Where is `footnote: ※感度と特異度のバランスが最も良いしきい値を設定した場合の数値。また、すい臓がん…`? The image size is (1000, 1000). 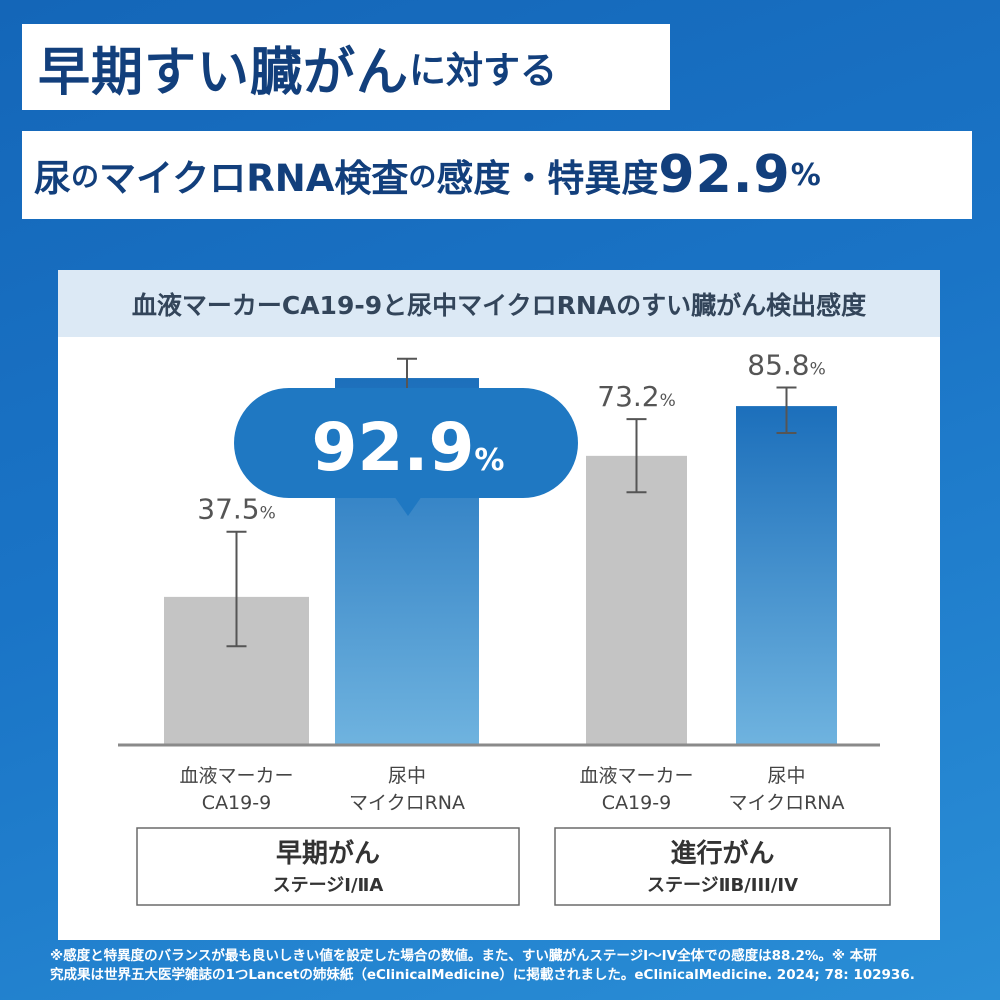 footnote: ※感度と特異度のバランスが最も良いしきい値を設定した場合の数値。また、すい臓がん… is located at coordinates (502, 966).